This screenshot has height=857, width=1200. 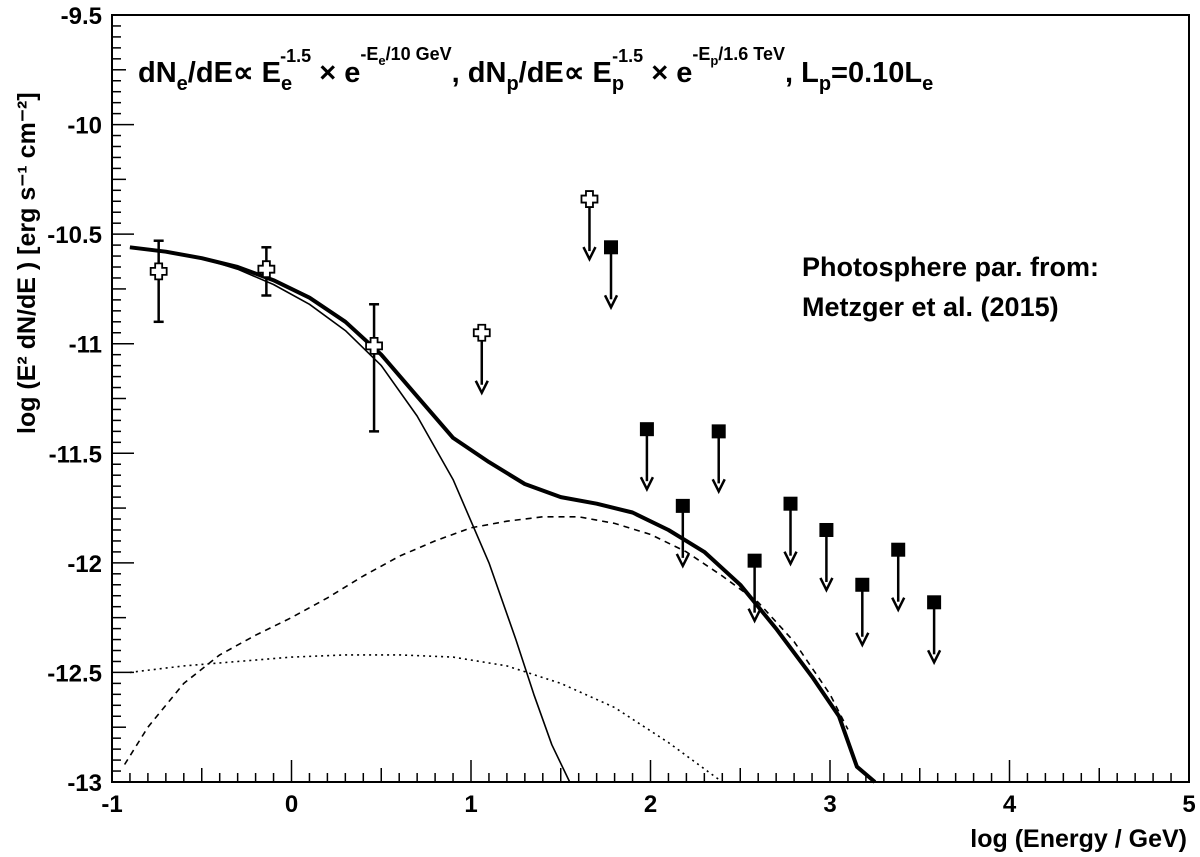 I want to click on formula-part5-sup: -1.5, so click(x=627, y=56).